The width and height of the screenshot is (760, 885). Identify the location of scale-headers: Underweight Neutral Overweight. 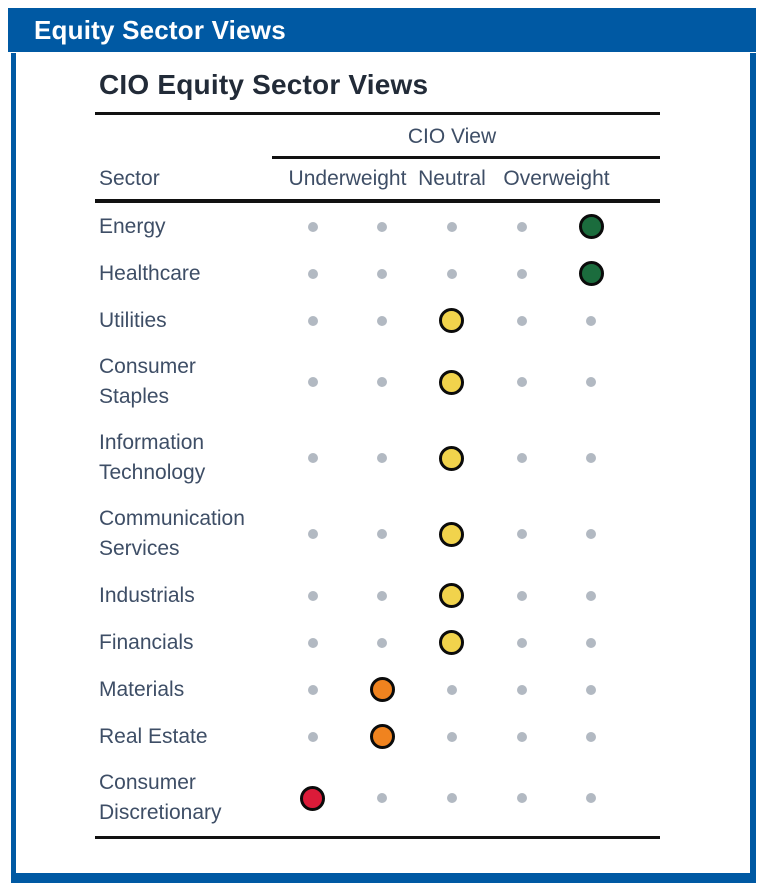
(452, 179).